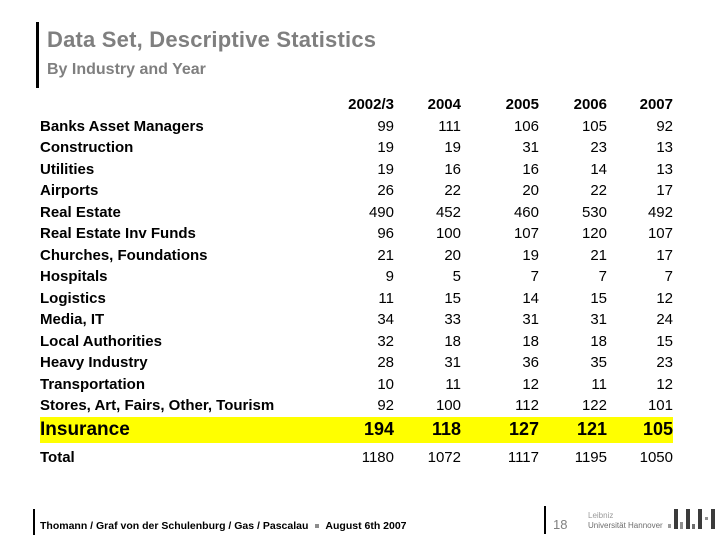  I want to click on footer-accent-bar, so click(34, 522).